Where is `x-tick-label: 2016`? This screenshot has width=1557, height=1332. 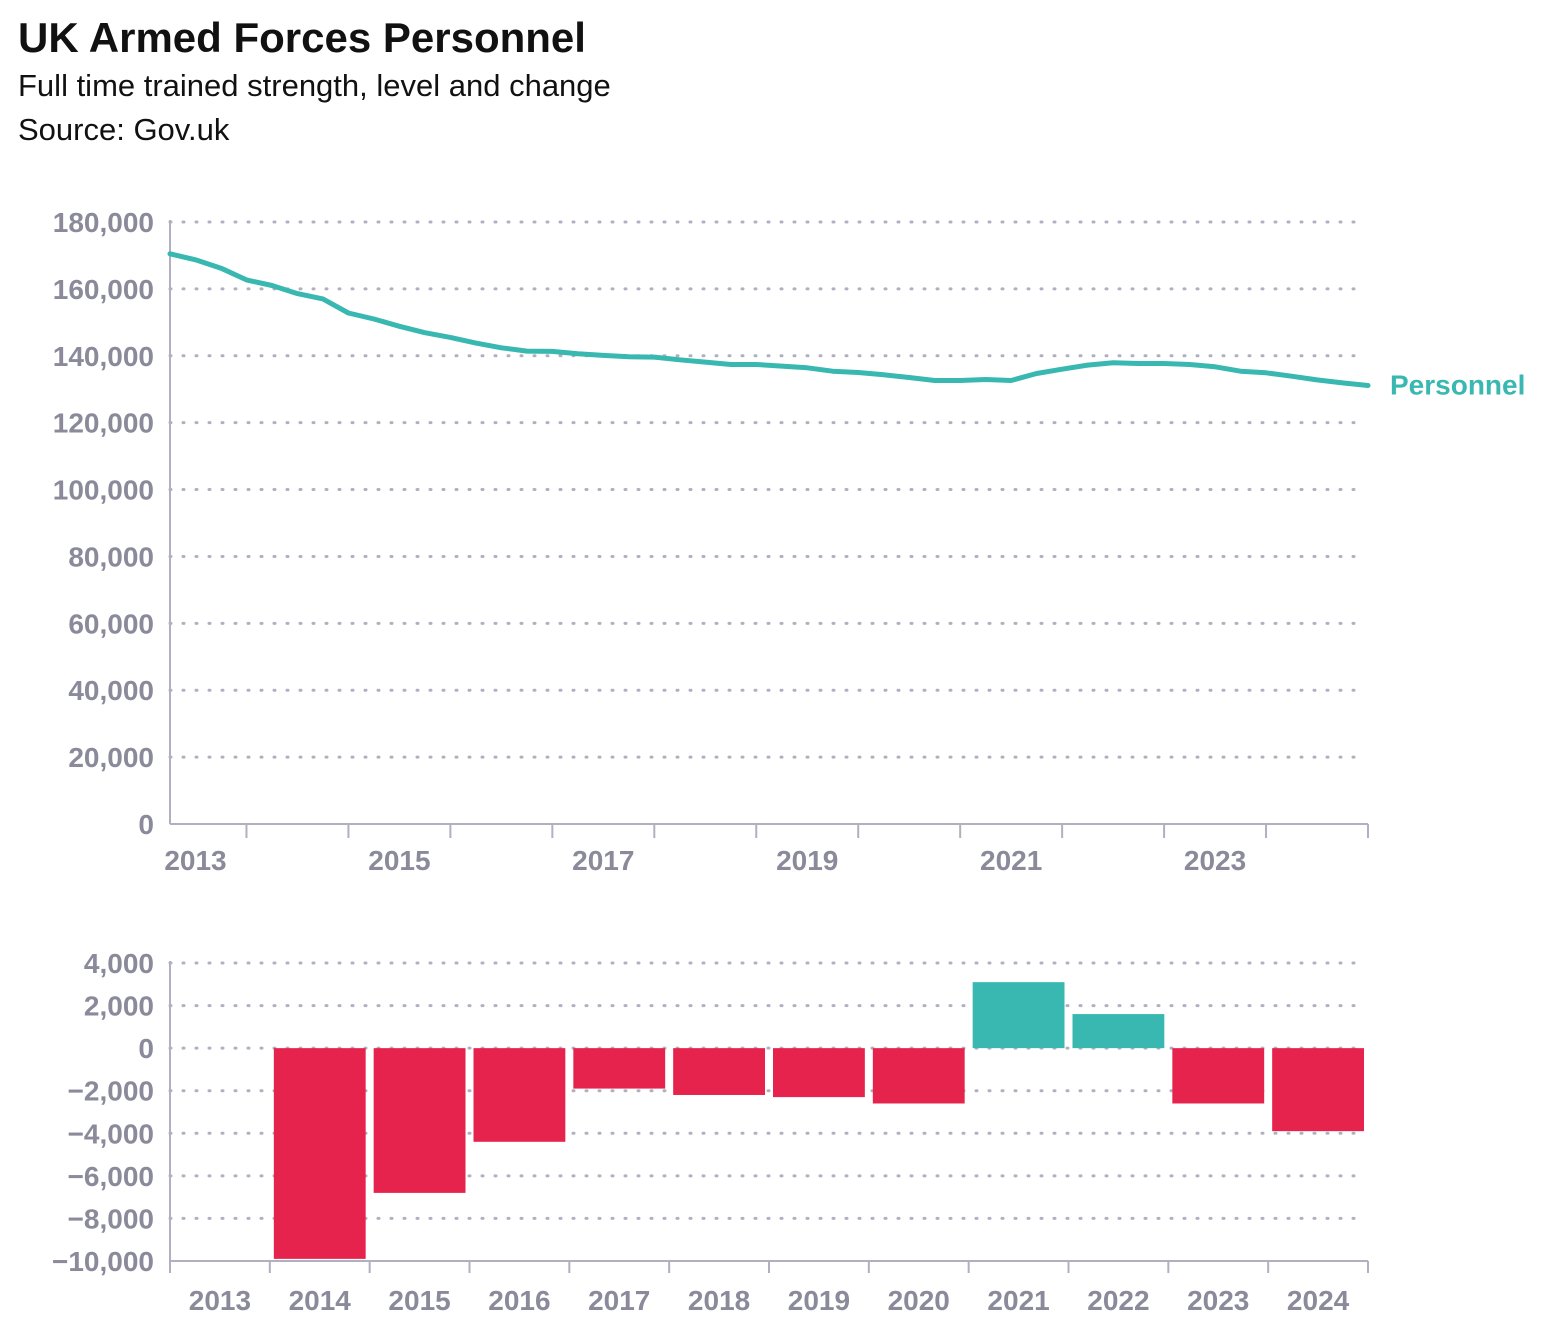
x-tick-label: 2016 is located at coordinates (519, 1300).